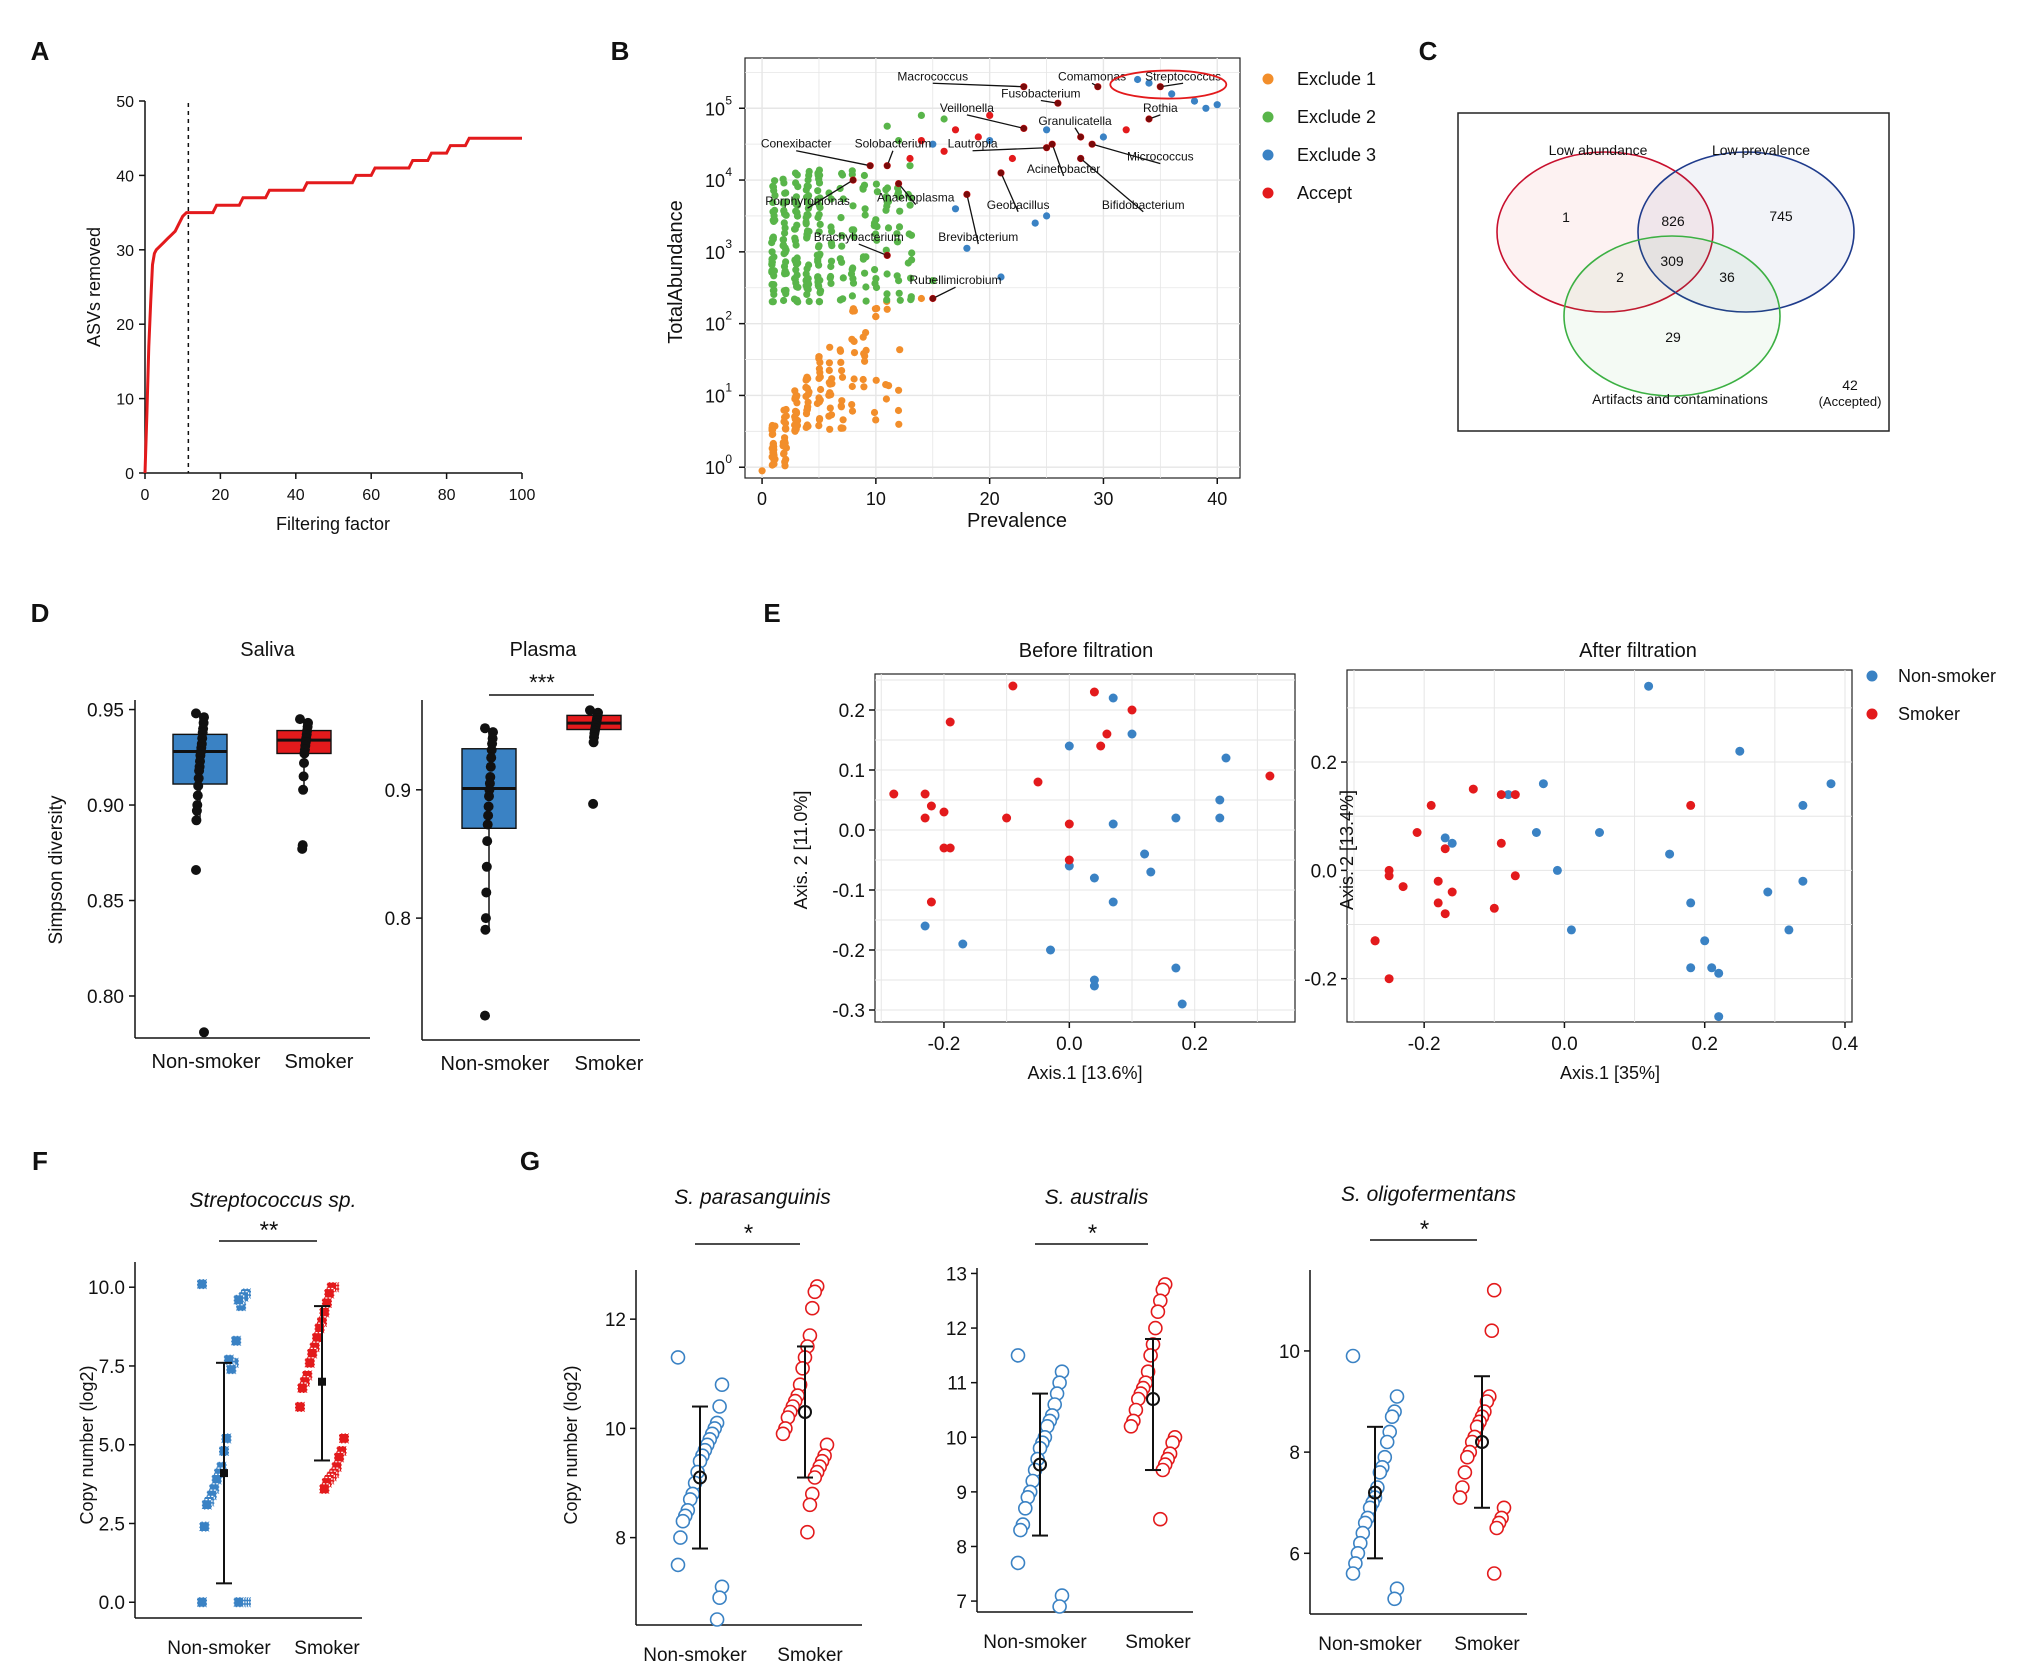 This screenshot has width=2033, height=1671. I want to click on y-tick-label: 0.9, so click(398, 791).